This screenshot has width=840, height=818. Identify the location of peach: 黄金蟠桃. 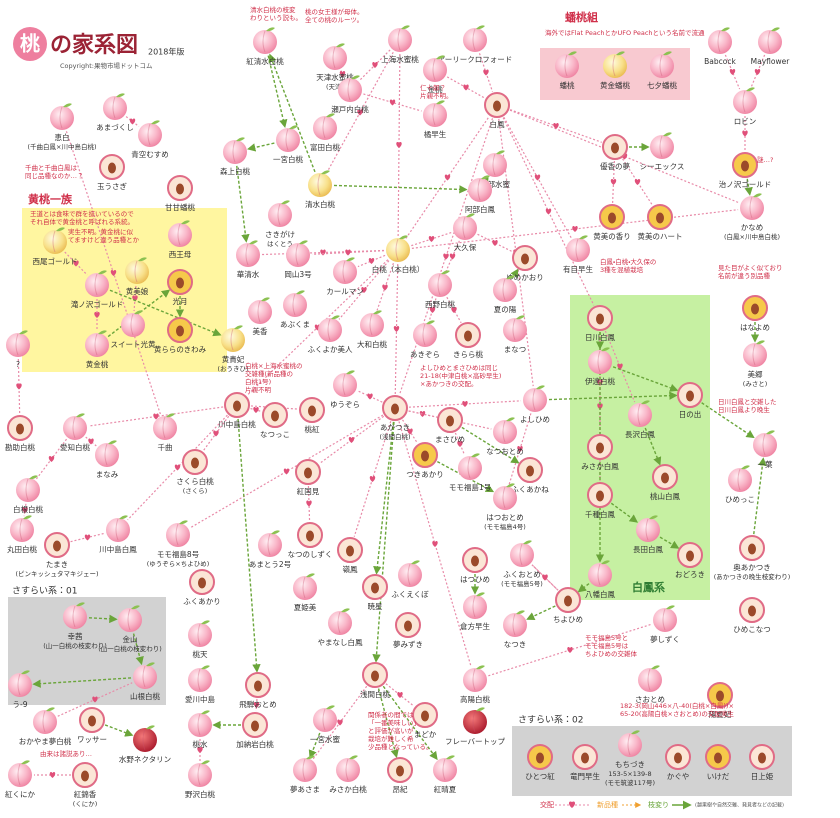
(615, 70).